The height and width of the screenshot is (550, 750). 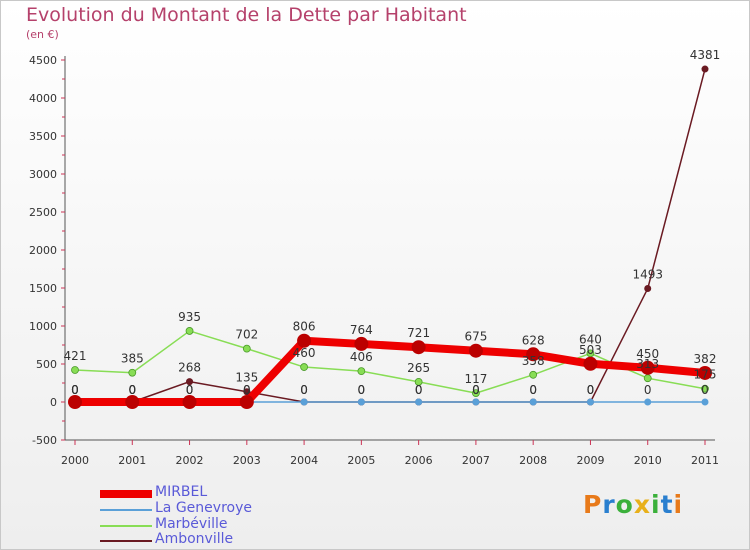 What do you see at coordinates (475, 337) in the screenshot?
I see `data-label-mirbel: 675` at bounding box center [475, 337].